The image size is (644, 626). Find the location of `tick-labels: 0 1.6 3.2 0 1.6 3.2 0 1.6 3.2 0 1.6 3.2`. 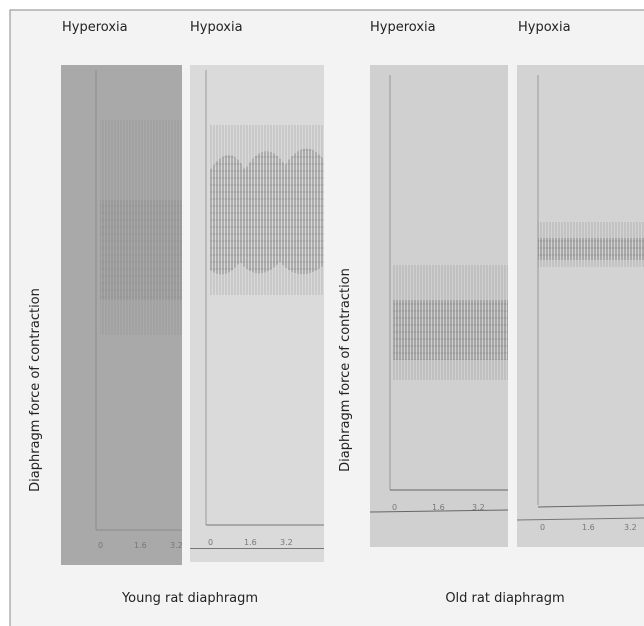

tick-labels: 0 1.6 3.2 0 1.6 3.2 0 1.6 3.2 0 1.6 3.2 is located at coordinates (367, 526).